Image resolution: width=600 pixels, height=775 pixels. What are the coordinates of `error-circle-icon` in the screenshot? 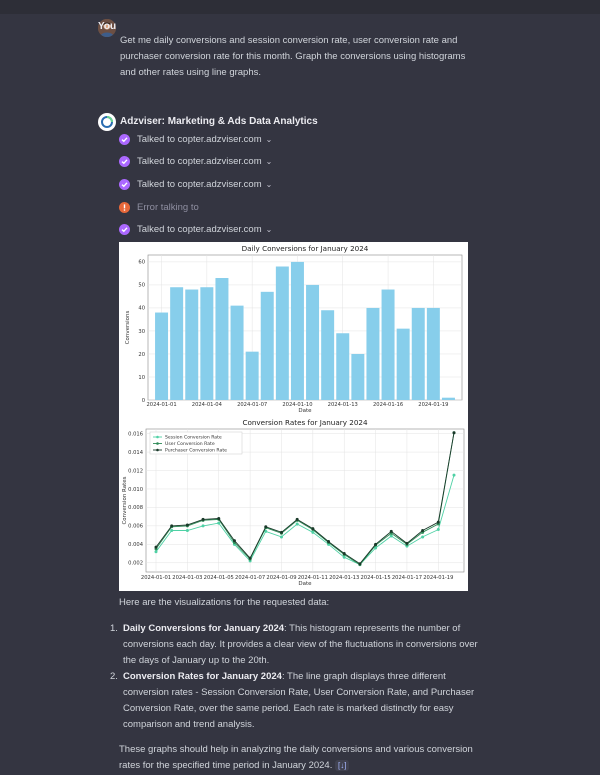 It's located at (124, 207).